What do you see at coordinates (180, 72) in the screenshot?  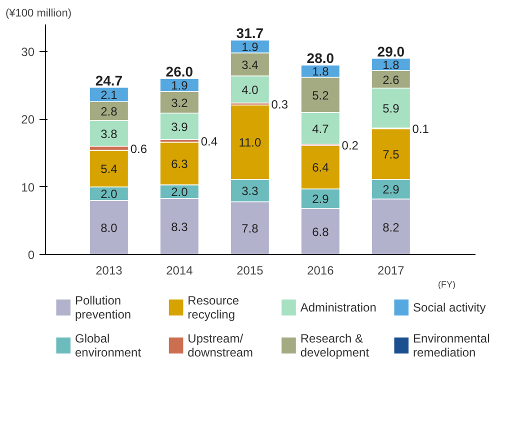 I see `total-label: 26.0` at bounding box center [180, 72].